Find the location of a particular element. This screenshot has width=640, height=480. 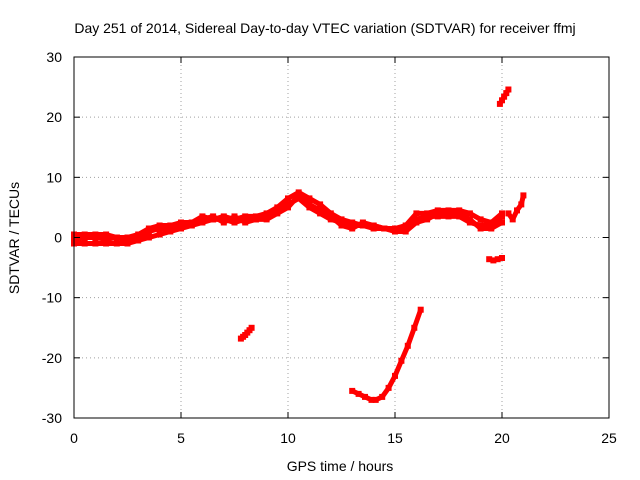

x-tick-label: 5 is located at coordinates (181, 438).